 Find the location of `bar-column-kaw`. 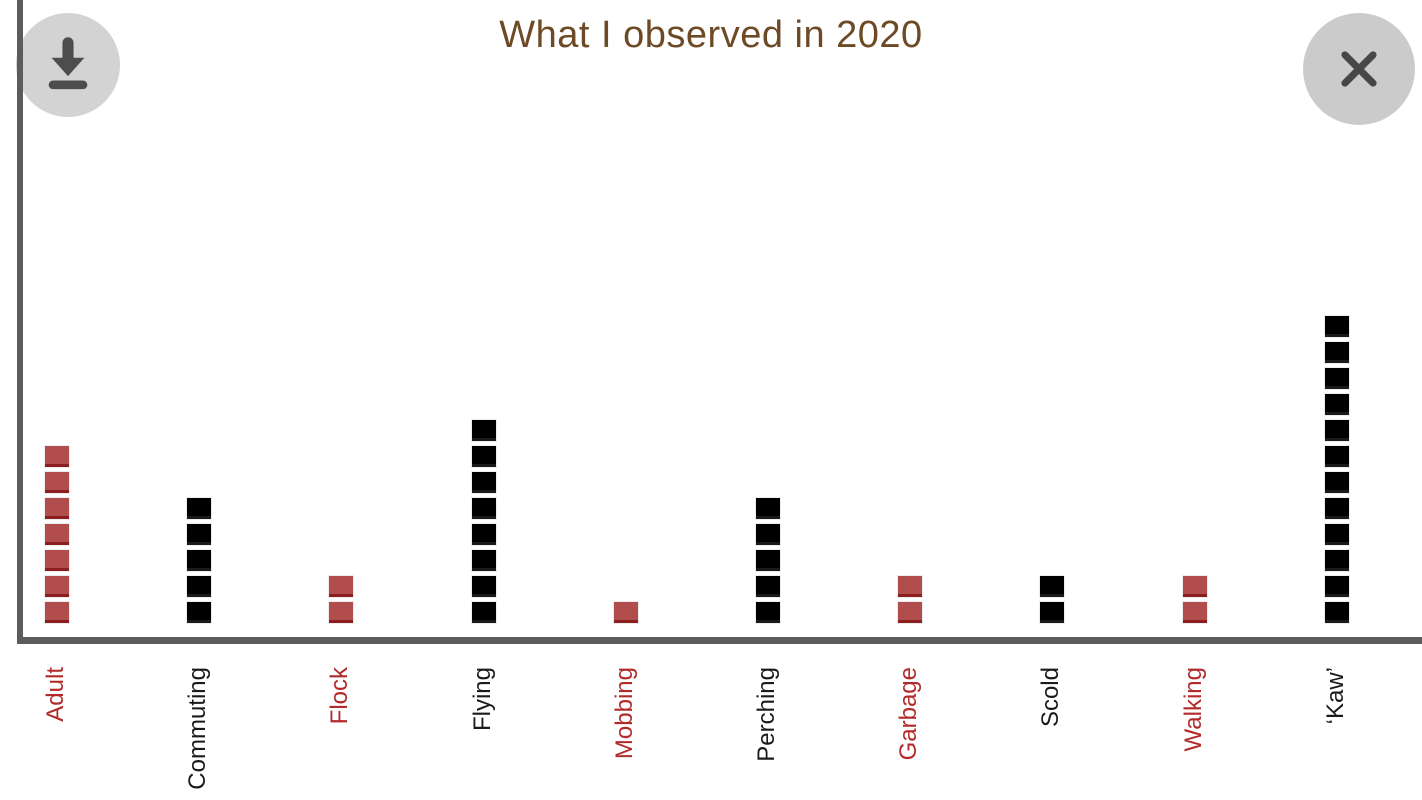

bar-column-kaw is located at coordinates (1336, 469).